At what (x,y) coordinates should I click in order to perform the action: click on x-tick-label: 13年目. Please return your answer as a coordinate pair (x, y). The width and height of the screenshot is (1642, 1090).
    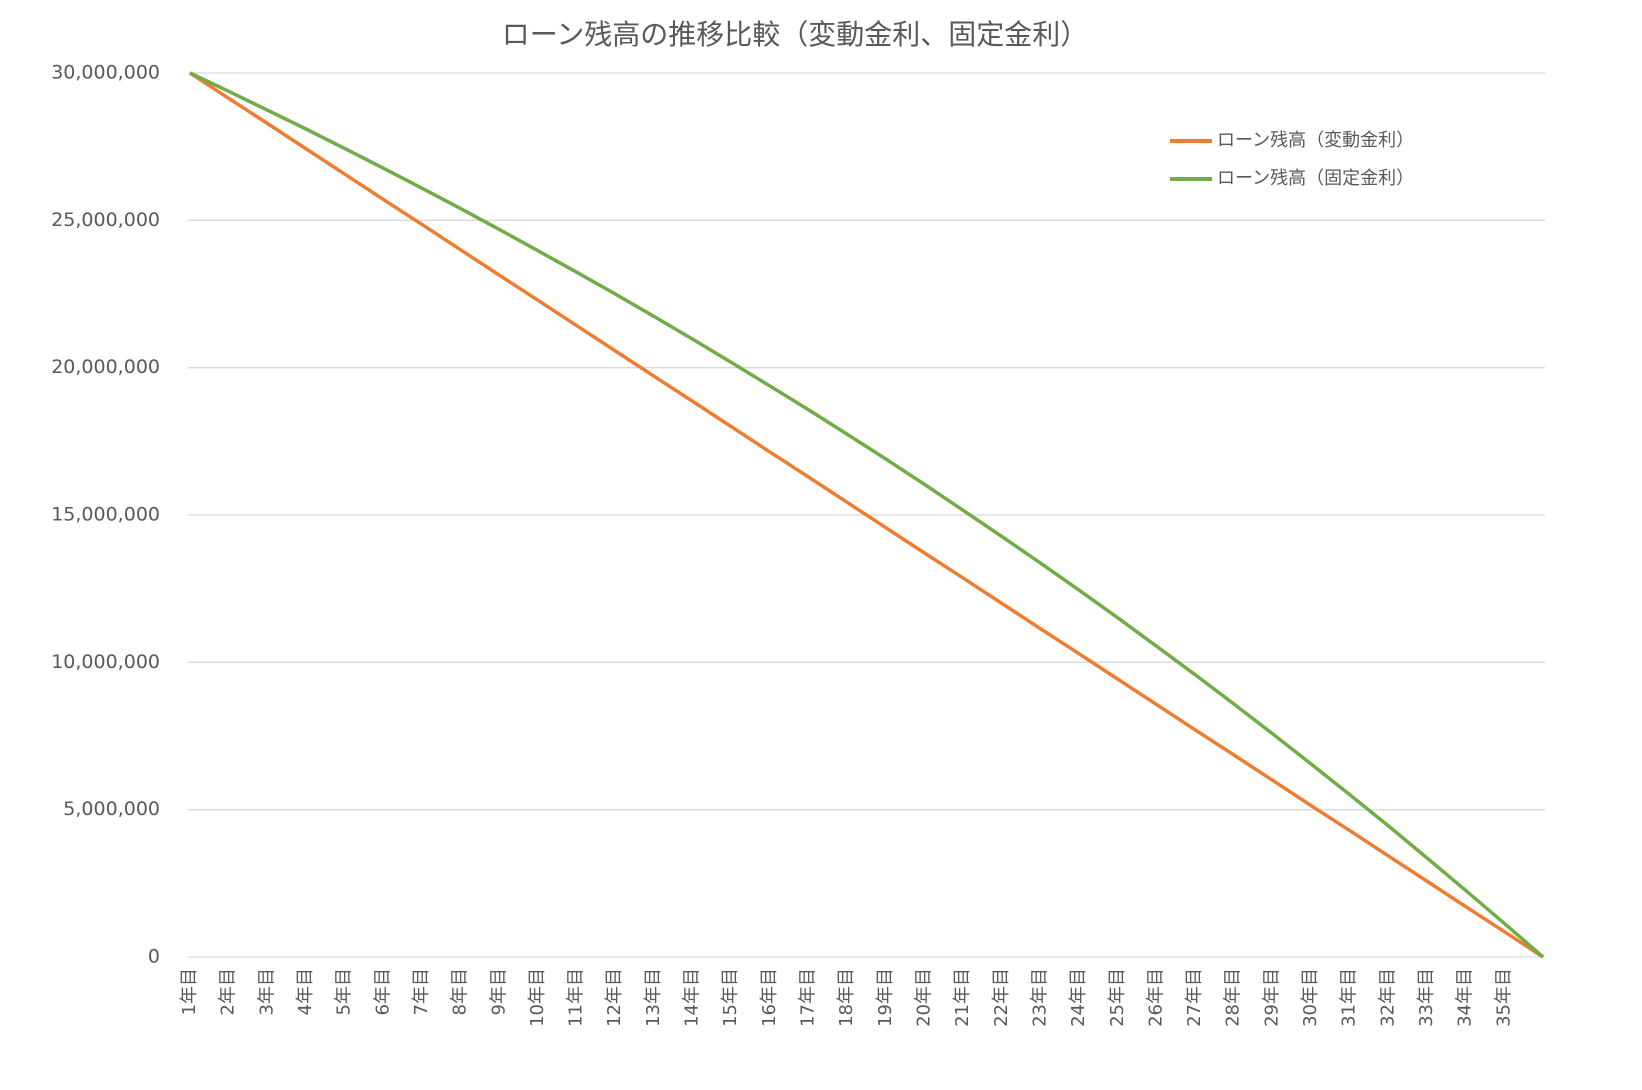
    Looking at the image, I should click on (653, 997).